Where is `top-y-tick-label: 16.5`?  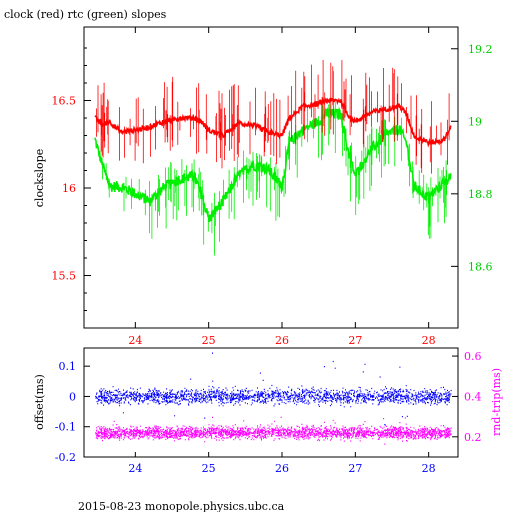 top-y-tick-label: 16.5 is located at coordinates (64, 101).